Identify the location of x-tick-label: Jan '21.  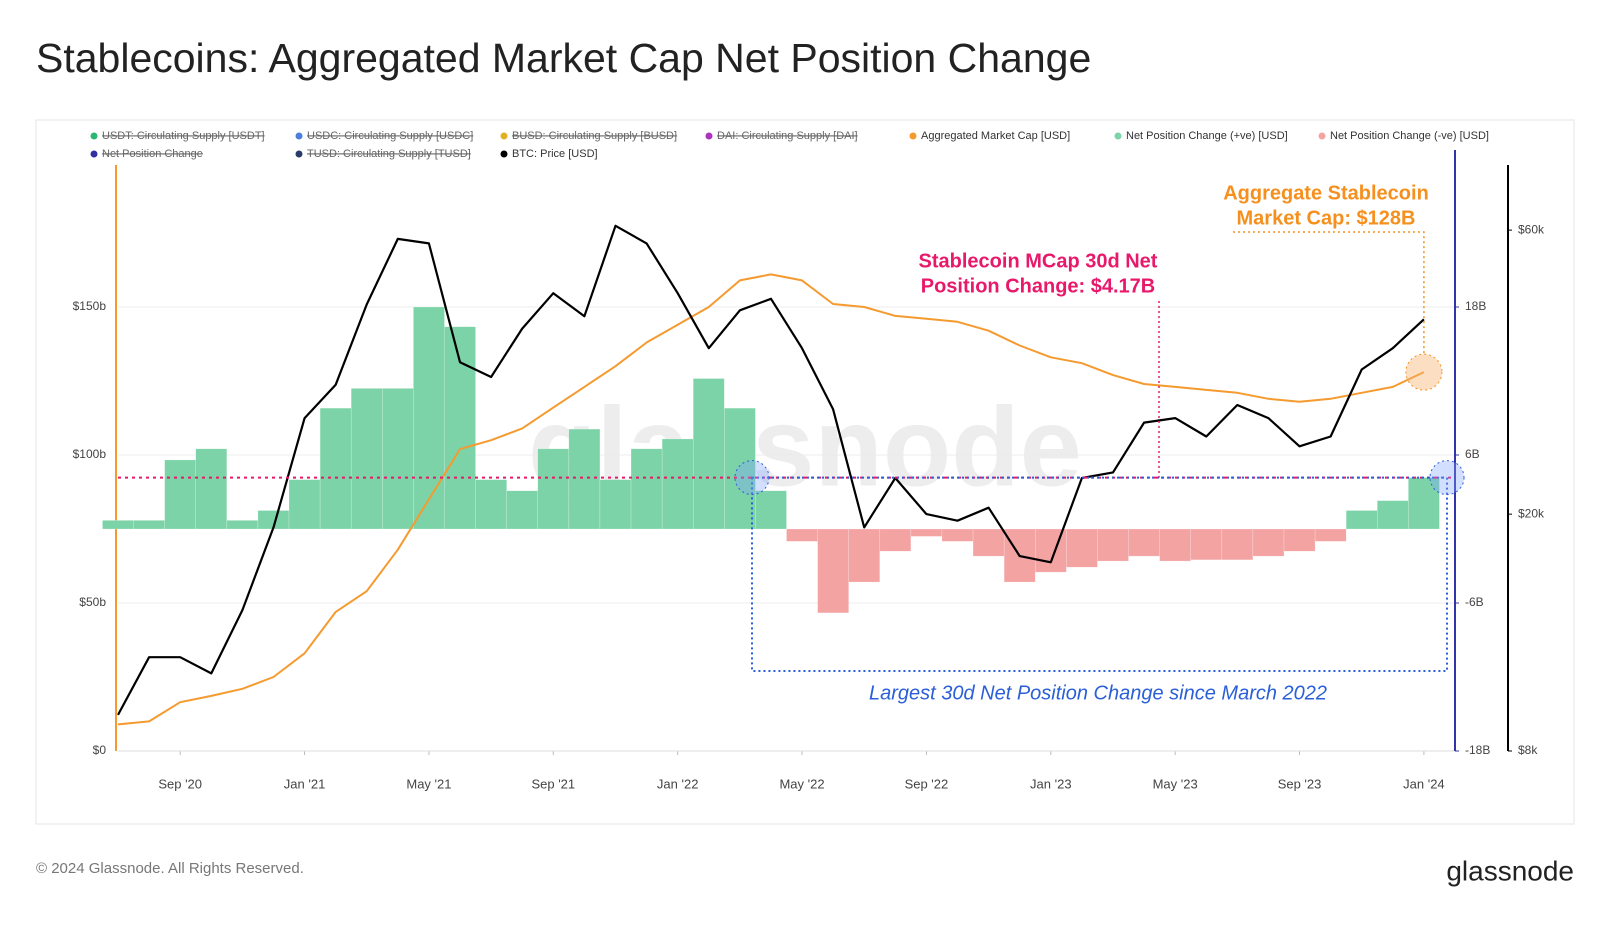
(305, 783).